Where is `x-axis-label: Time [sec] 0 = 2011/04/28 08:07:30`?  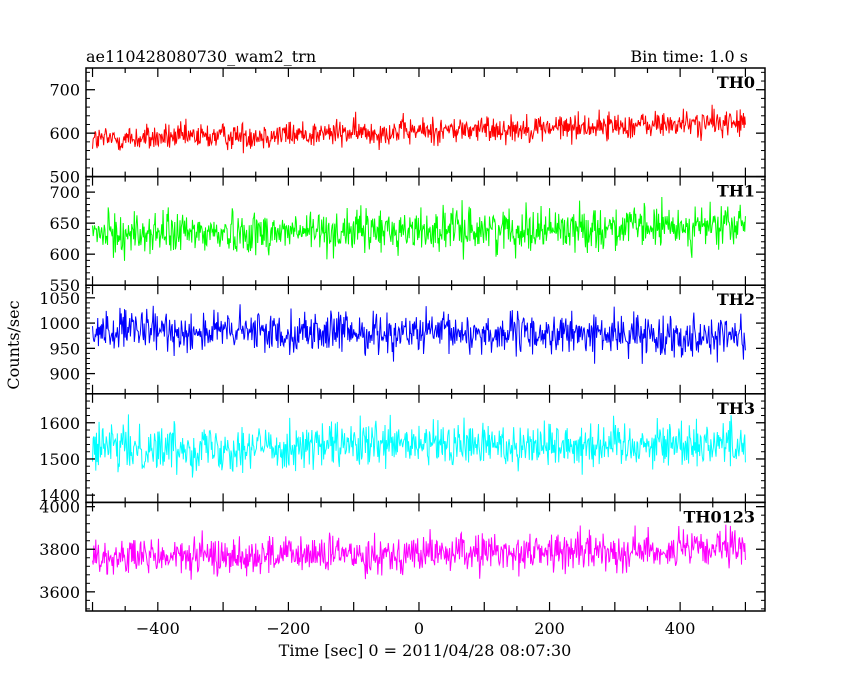 x-axis-label: Time [sec] 0 = 2011/04/28 08:07:30 is located at coordinates (425, 650).